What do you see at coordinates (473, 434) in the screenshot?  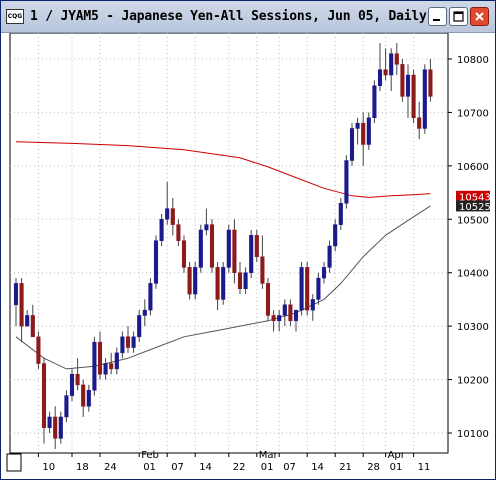 I see `y-tick-label: 10100` at bounding box center [473, 434].